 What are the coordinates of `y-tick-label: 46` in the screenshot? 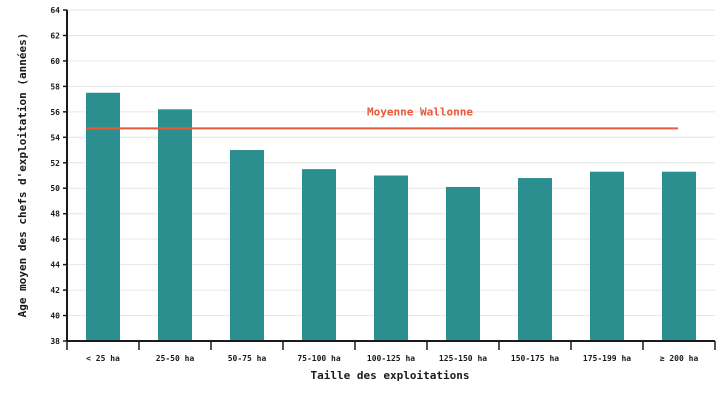 It's located at (55, 239).